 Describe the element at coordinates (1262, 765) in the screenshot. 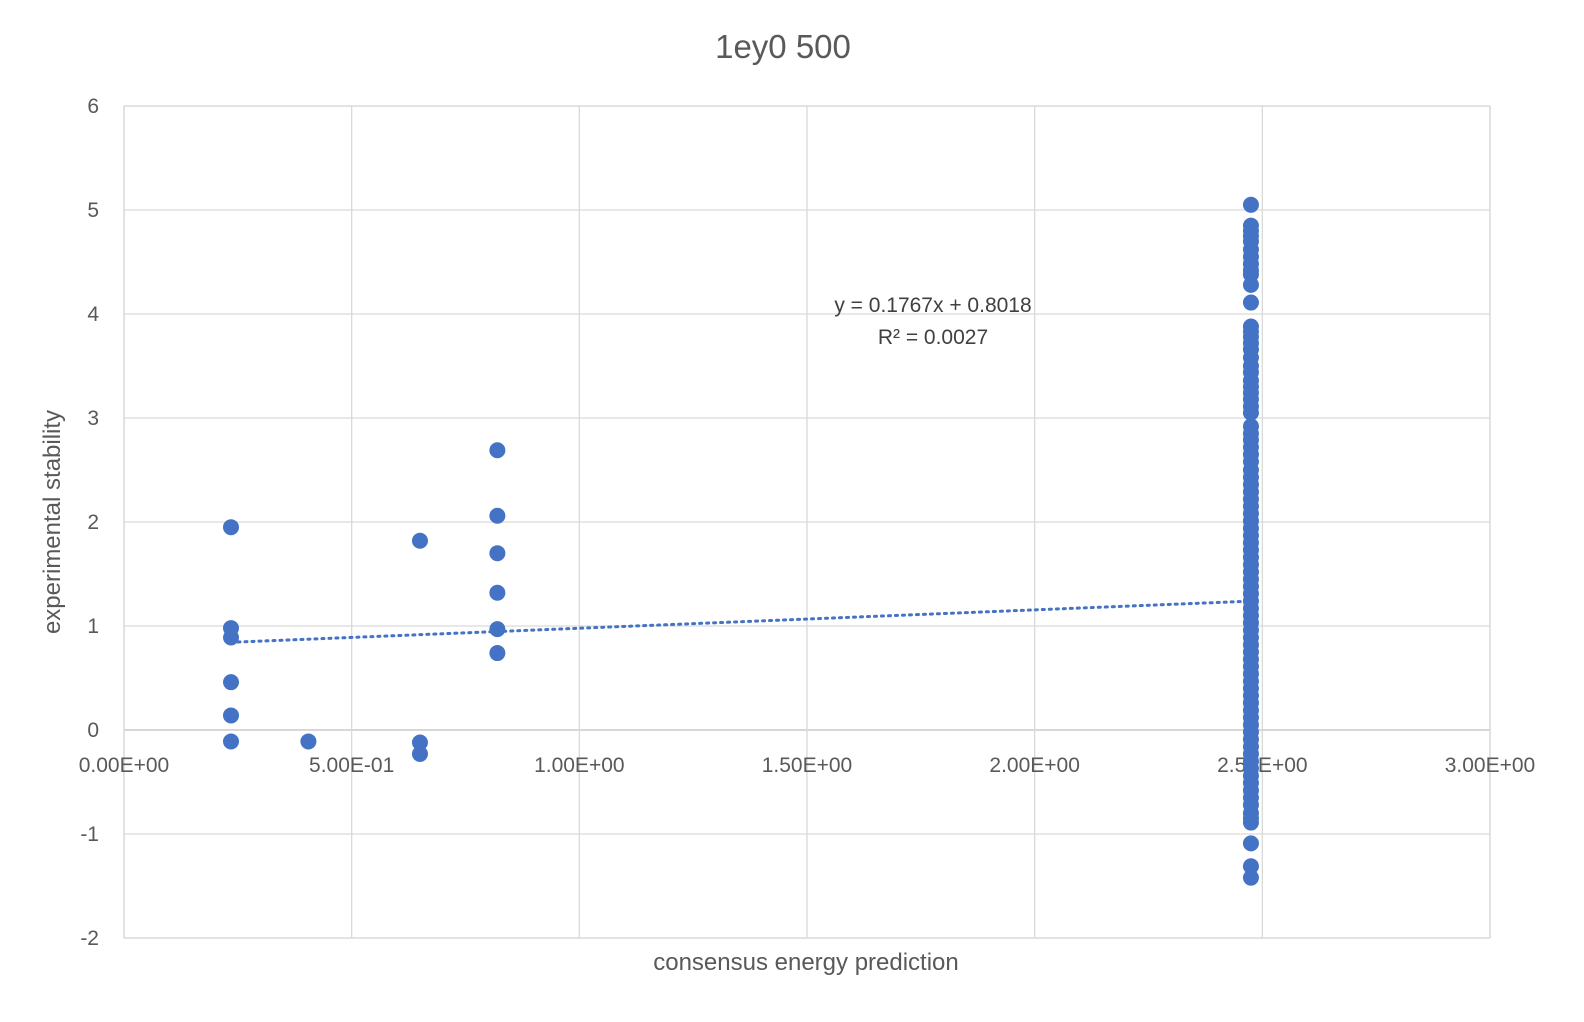

I see `x-tick-label: 2.50E+00` at that location.